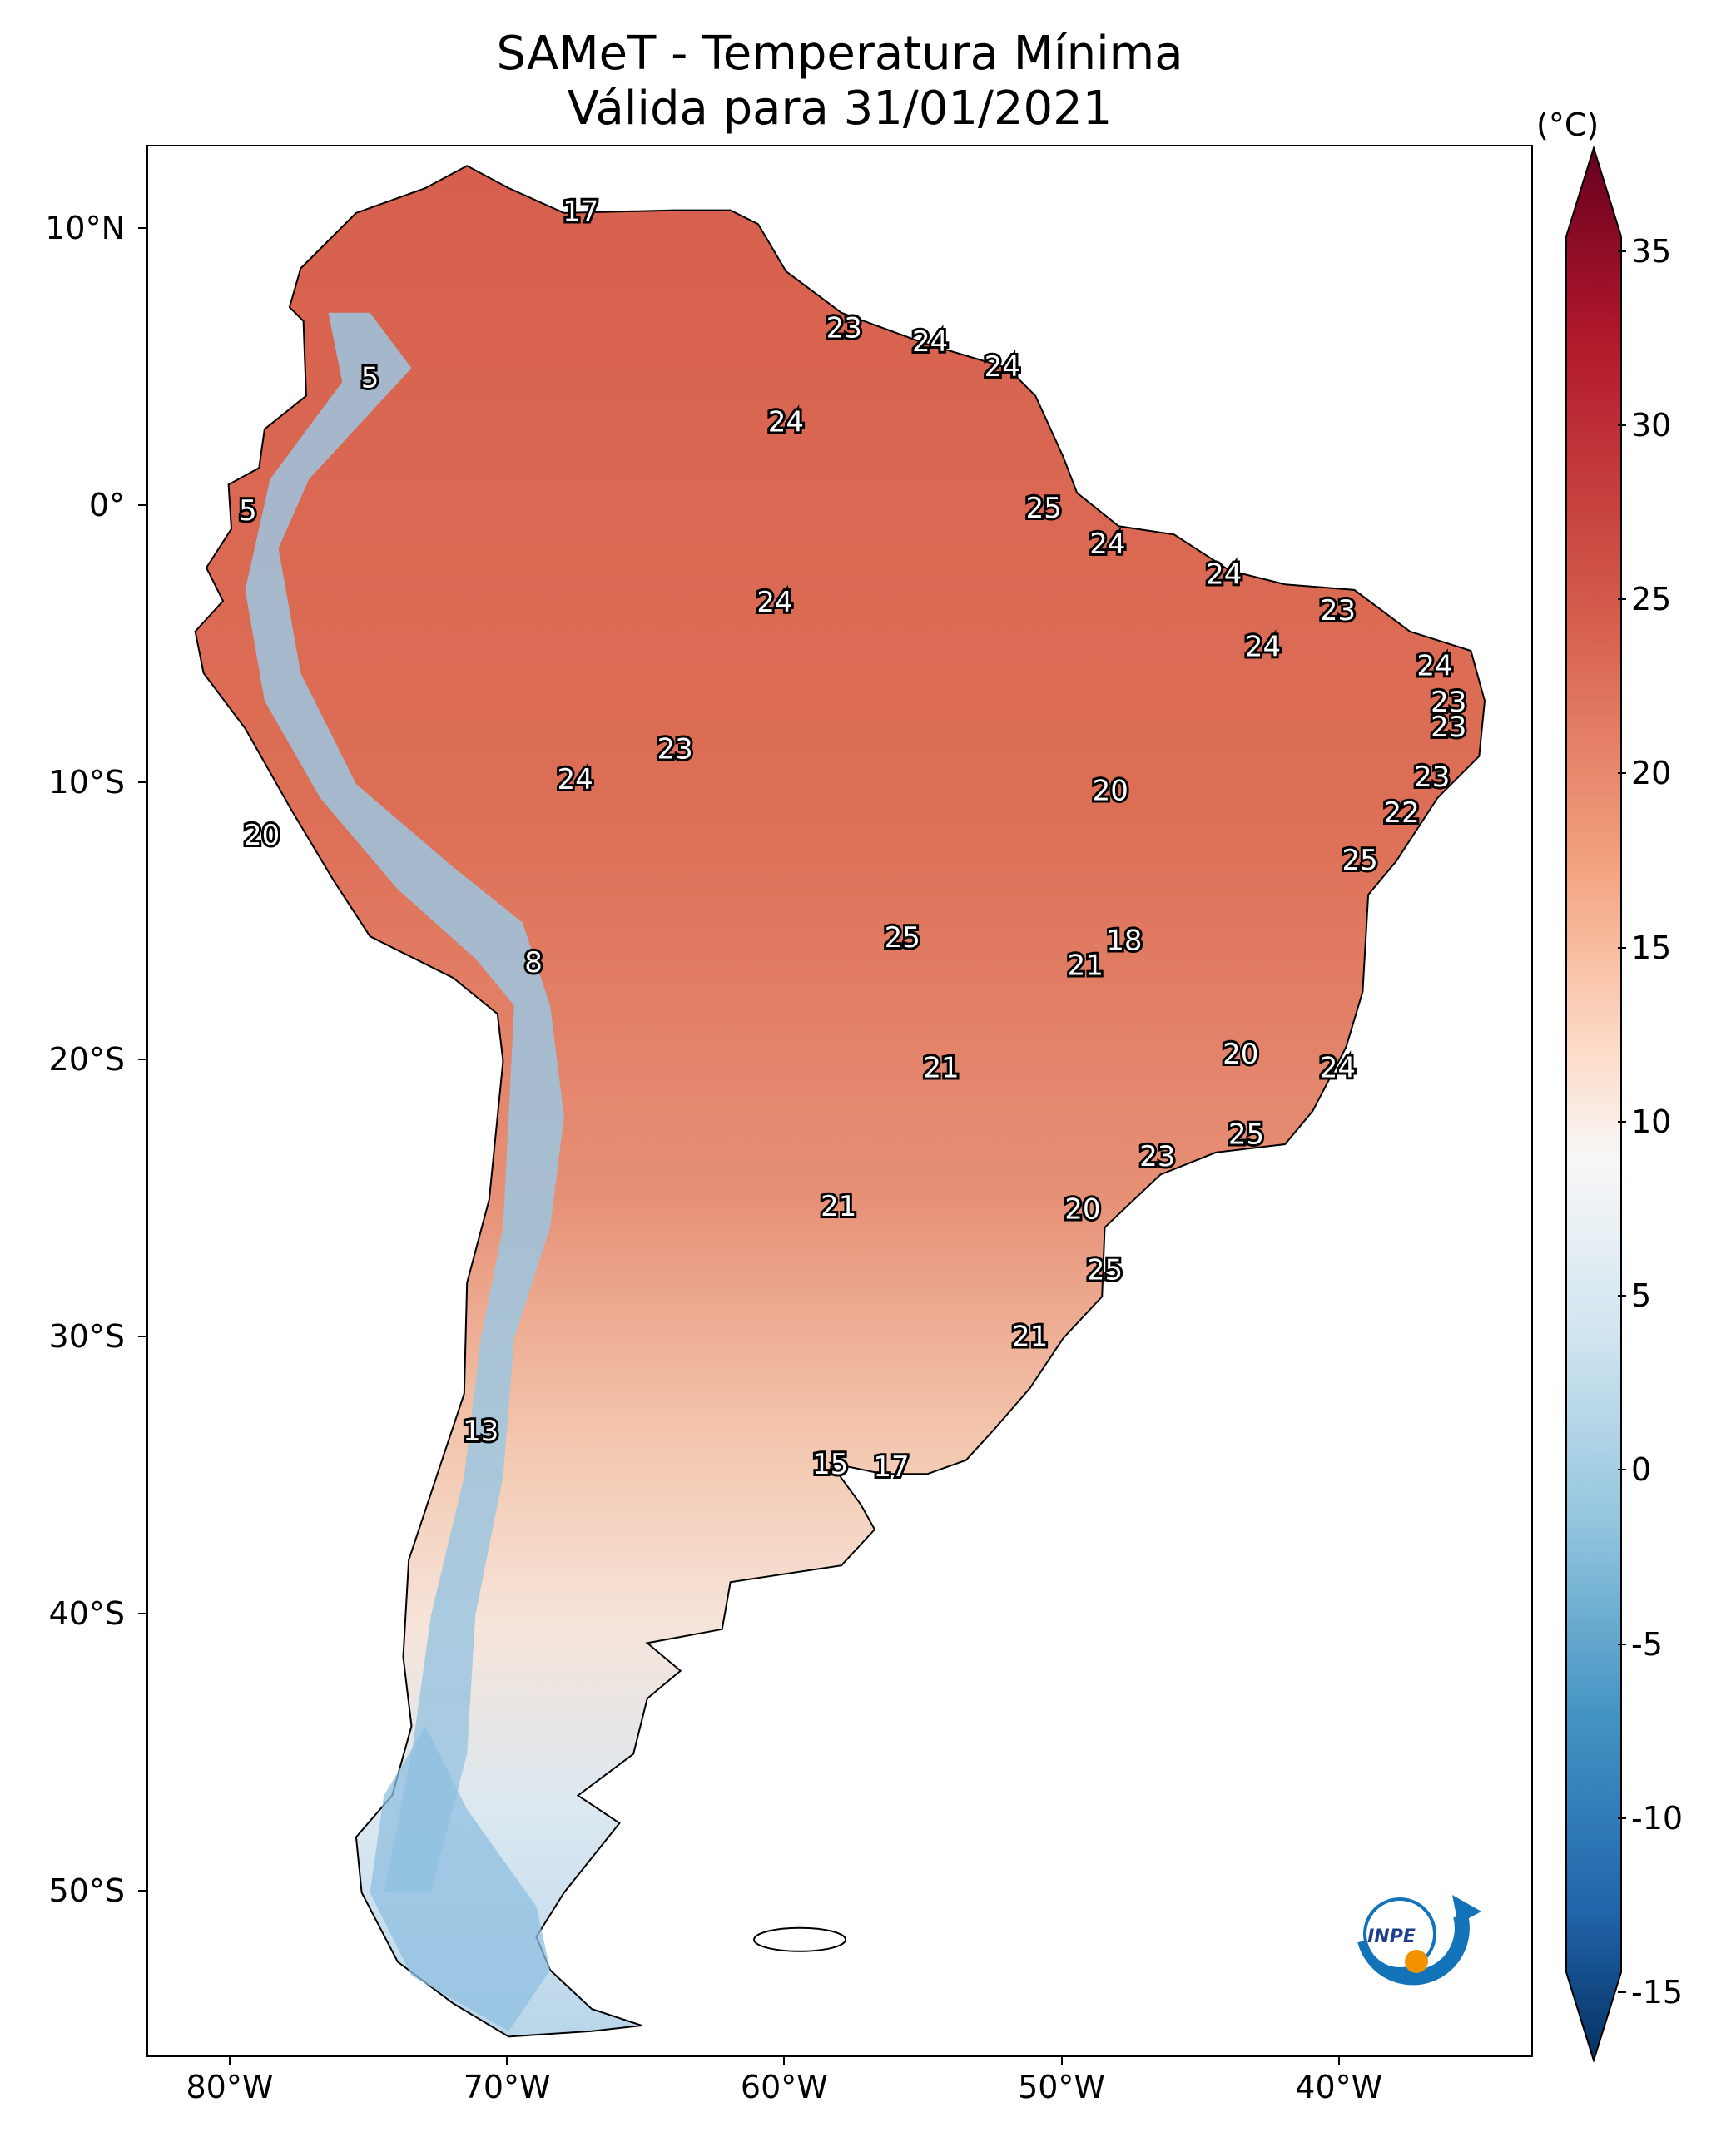  What do you see at coordinates (1568, 125) in the screenshot?
I see `colorbar-unit: (°C)` at bounding box center [1568, 125].